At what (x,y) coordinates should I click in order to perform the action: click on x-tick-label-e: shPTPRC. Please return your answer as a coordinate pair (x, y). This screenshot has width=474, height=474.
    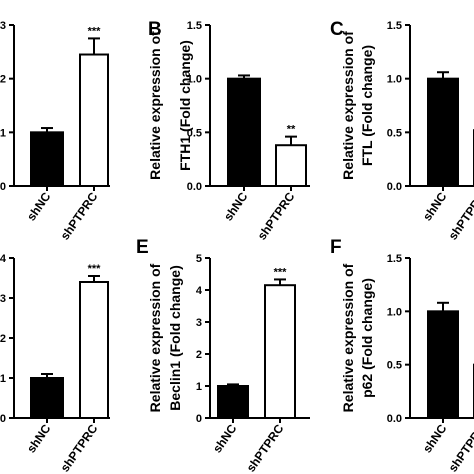
    Looking at the image, I should click on (265, 447).